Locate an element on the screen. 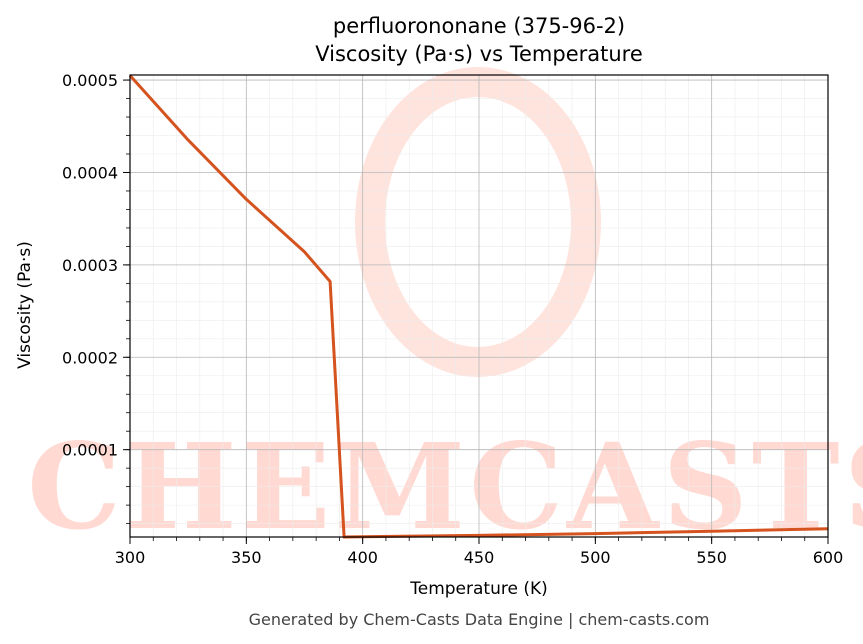 The height and width of the screenshot is (644, 863). x-tick-label: 500 is located at coordinates (595, 557).